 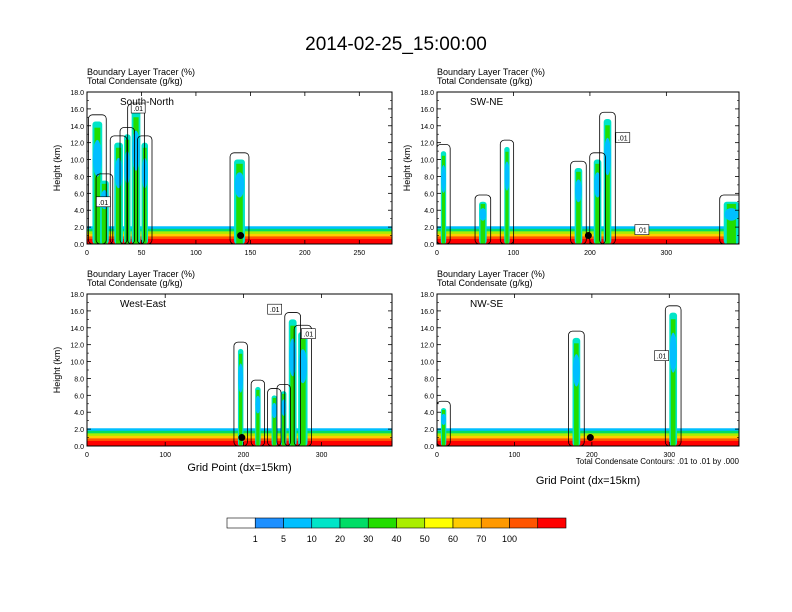 What do you see at coordinates (143, 304) in the screenshot?
I see `panel-title: West-East` at bounding box center [143, 304].